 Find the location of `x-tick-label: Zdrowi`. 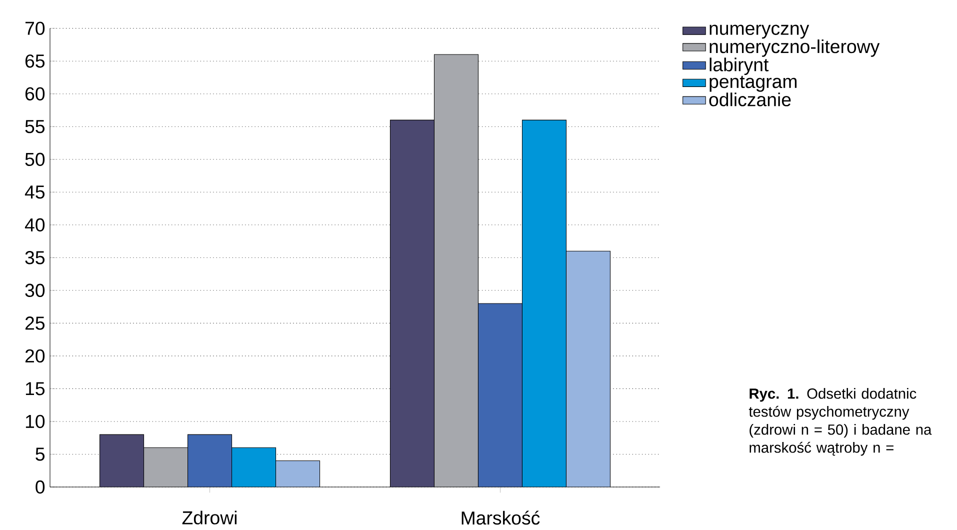

x-tick-label: Zdrowi is located at coordinates (209, 517).